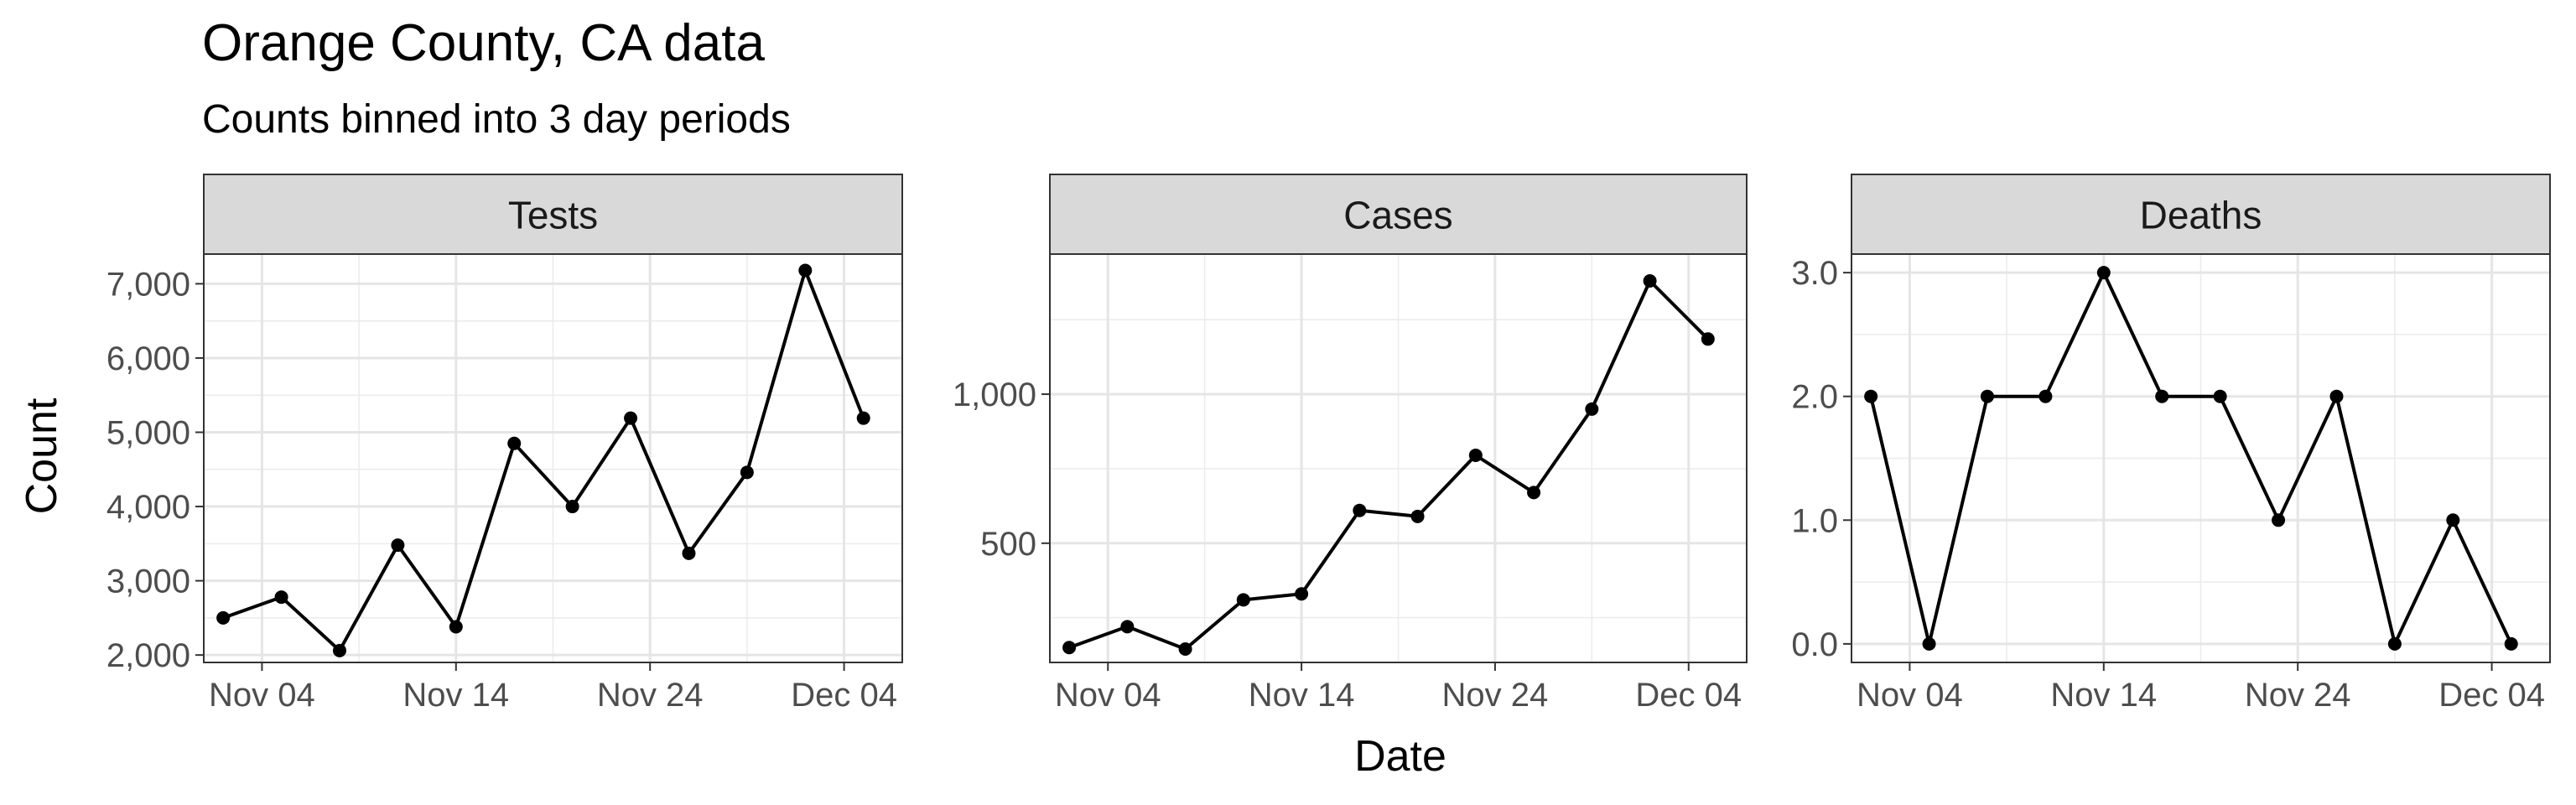  I want to click on panel-border-cases, so click(1398, 458).